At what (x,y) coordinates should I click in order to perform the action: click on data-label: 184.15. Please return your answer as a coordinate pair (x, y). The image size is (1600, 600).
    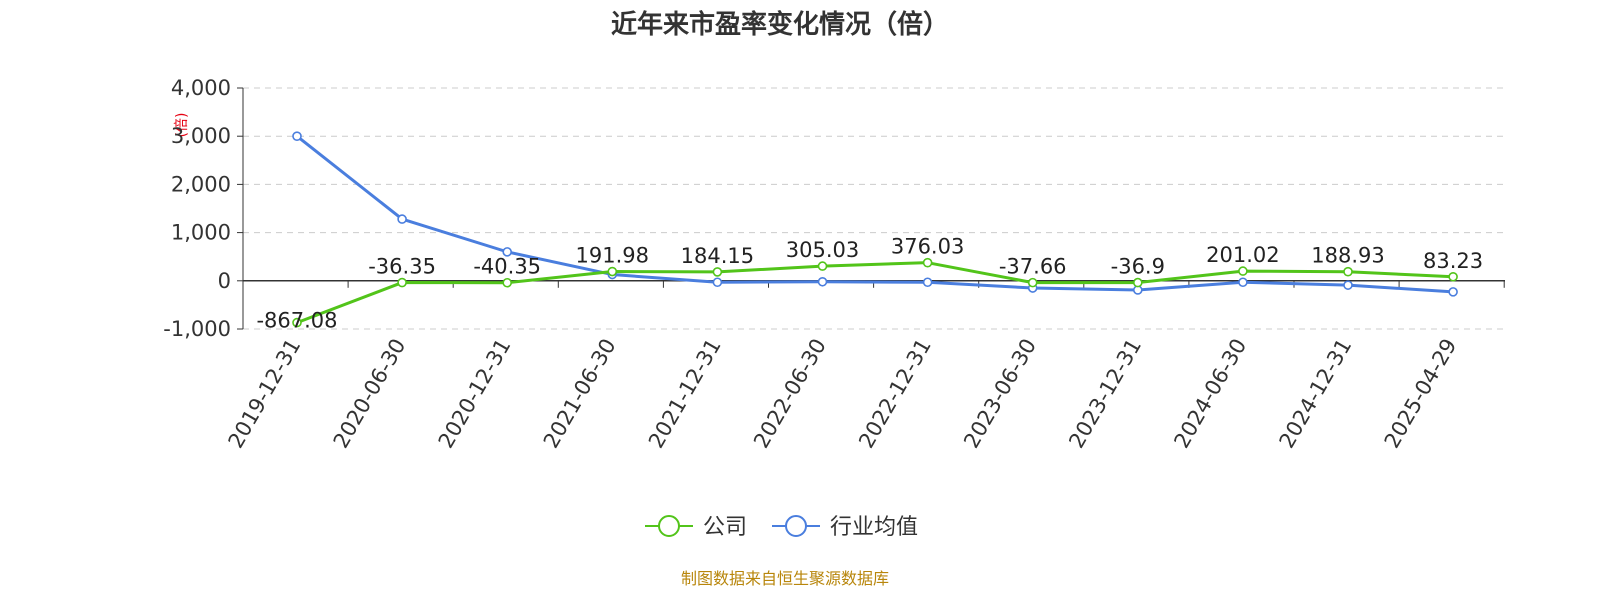
    Looking at the image, I should click on (717, 256).